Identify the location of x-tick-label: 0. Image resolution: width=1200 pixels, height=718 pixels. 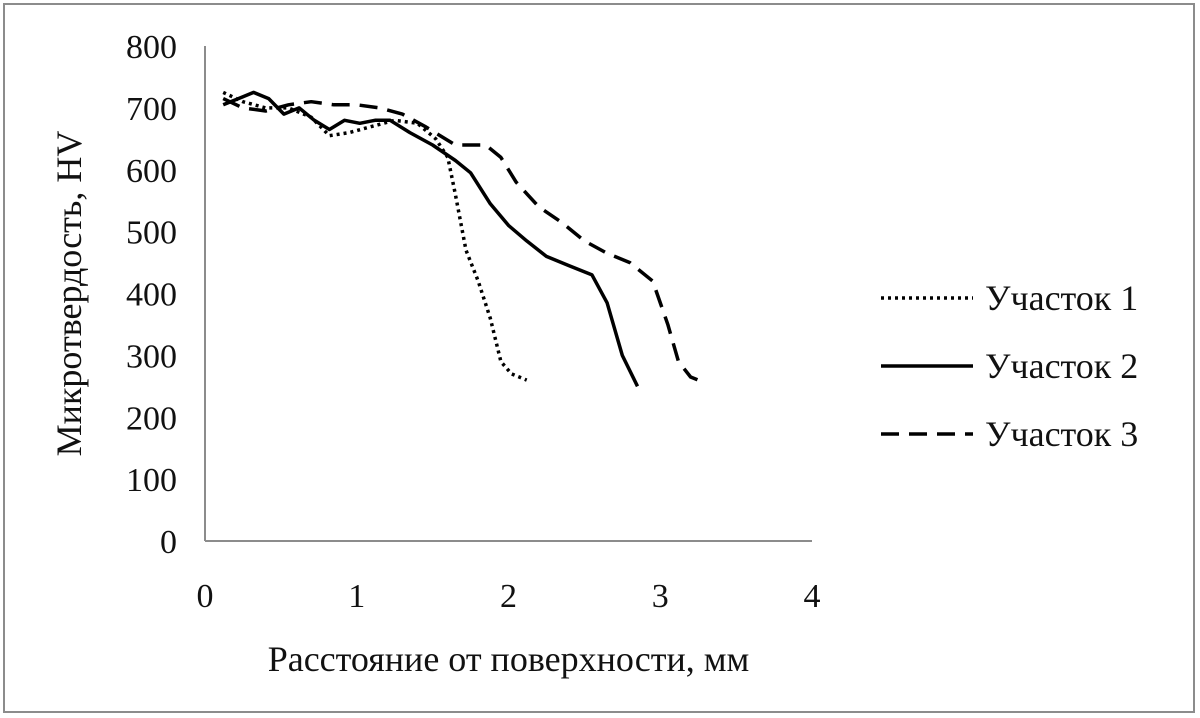
(205, 596).